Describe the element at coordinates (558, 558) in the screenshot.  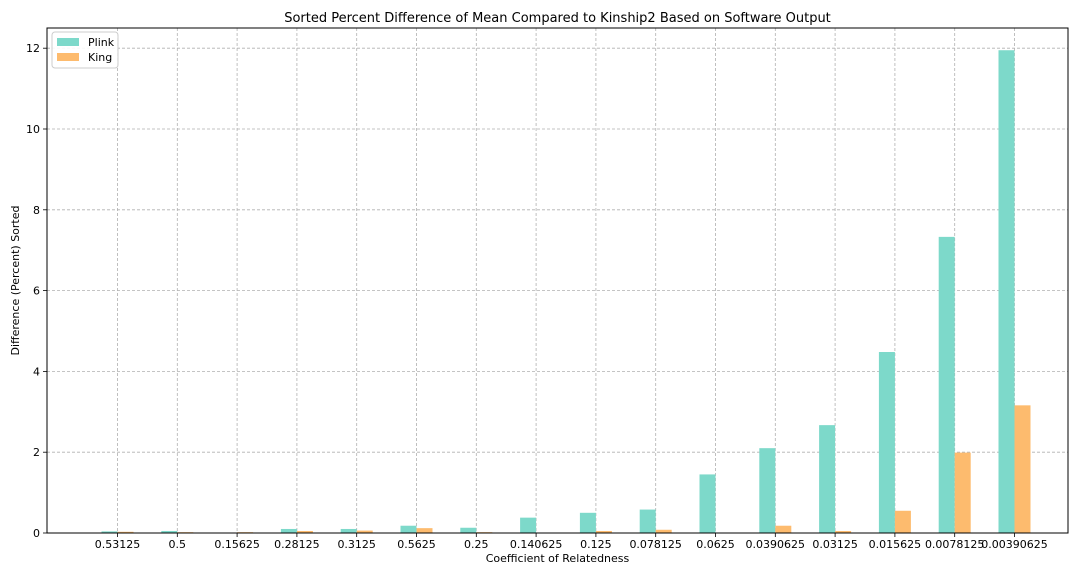
I see `x-axis-label: Coefficient of Relatedness` at that location.